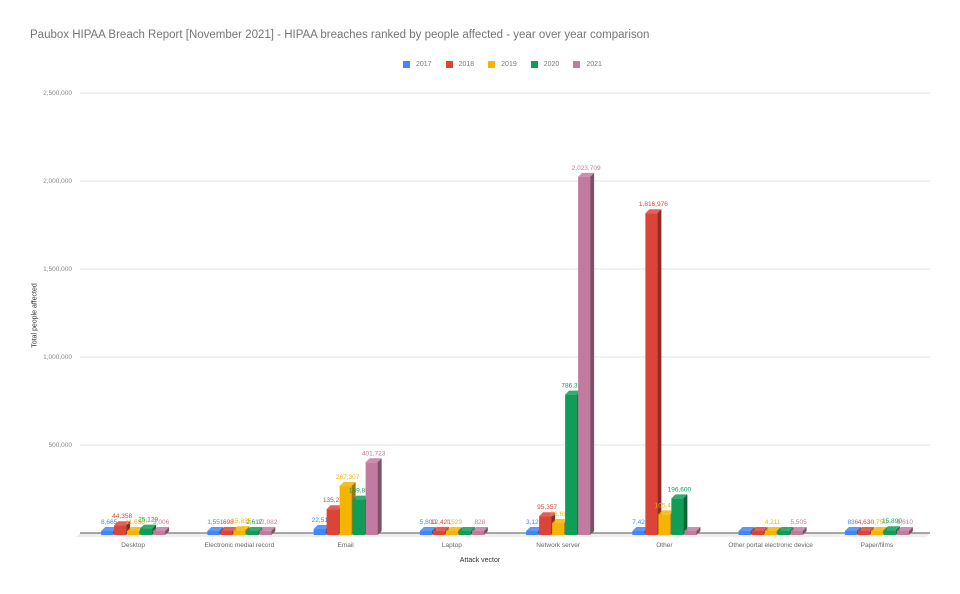 This screenshot has width=960, height=594. Describe the element at coordinates (892, 521) in the screenshot. I see `data-label: 15,890` at that location.